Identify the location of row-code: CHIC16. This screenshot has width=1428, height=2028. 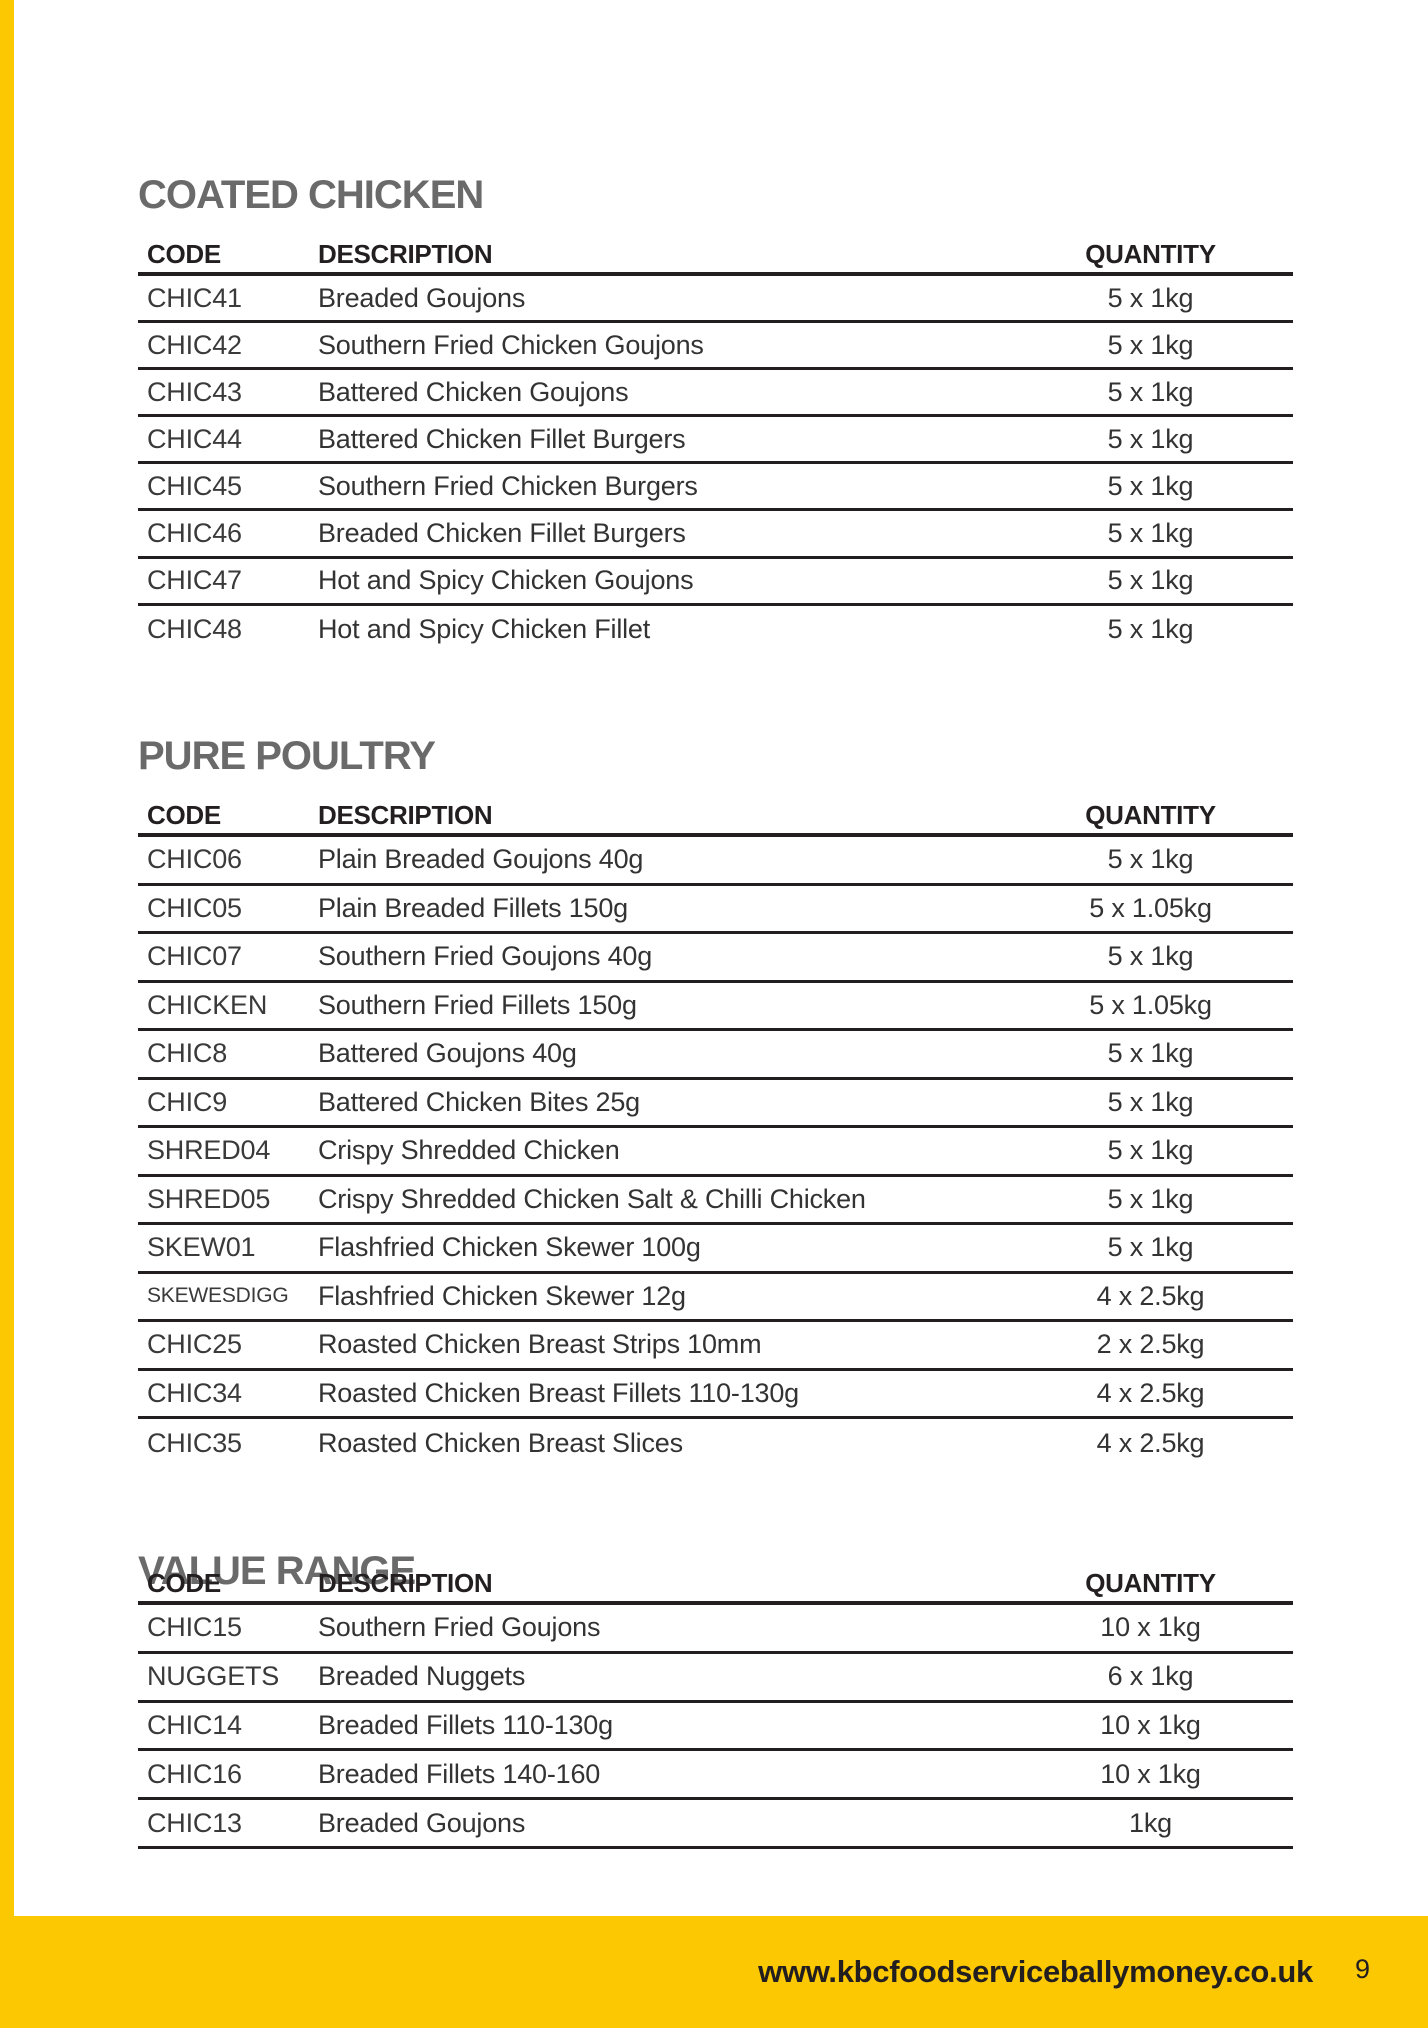
(194, 1773).